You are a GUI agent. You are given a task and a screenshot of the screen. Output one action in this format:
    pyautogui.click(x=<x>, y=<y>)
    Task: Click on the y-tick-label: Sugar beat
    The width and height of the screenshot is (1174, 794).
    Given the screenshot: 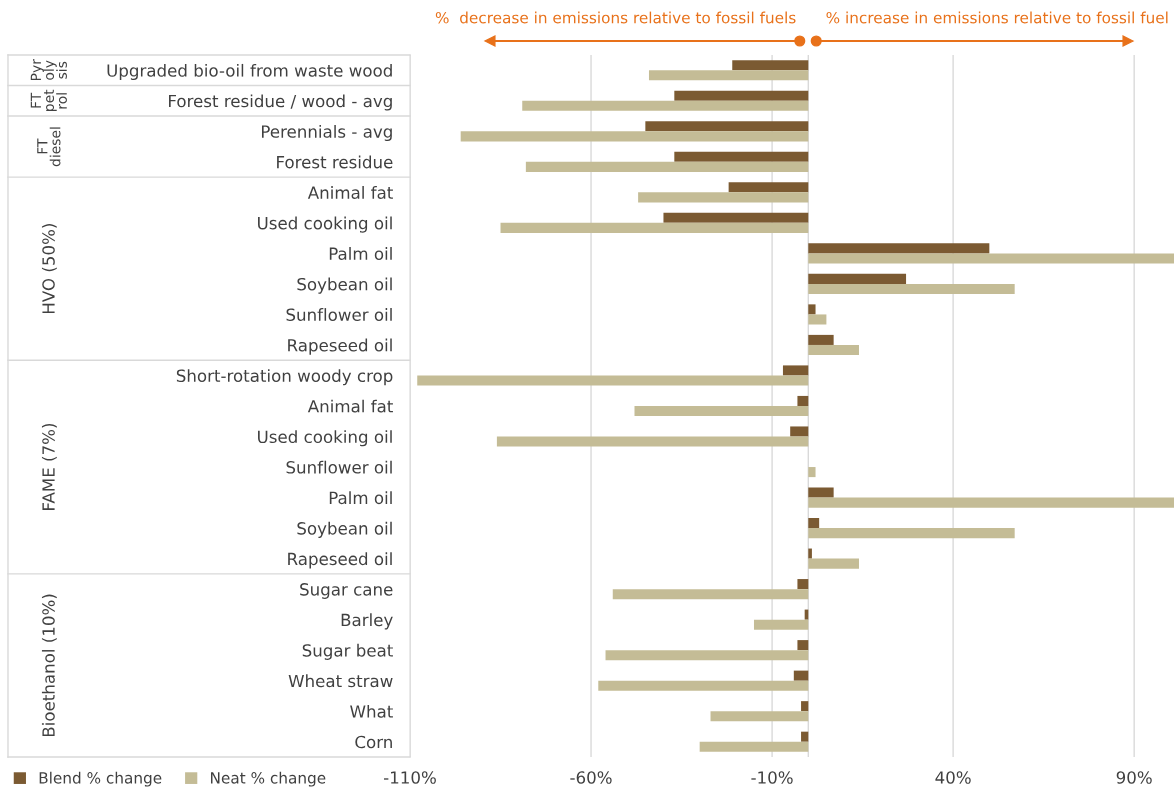 What is the action you would take?
    pyautogui.click(x=347, y=651)
    